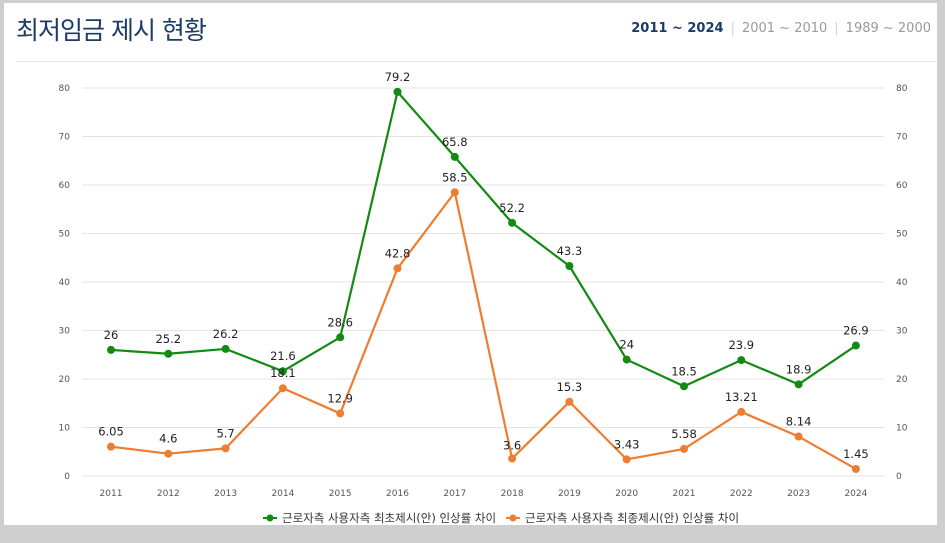 Image resolution: width=945 pixels, height=543 pixels. What do you see at coordinates (111, 432) in the screenshot?
I see `data-label: 6.05` at bounding box center [111, 432].